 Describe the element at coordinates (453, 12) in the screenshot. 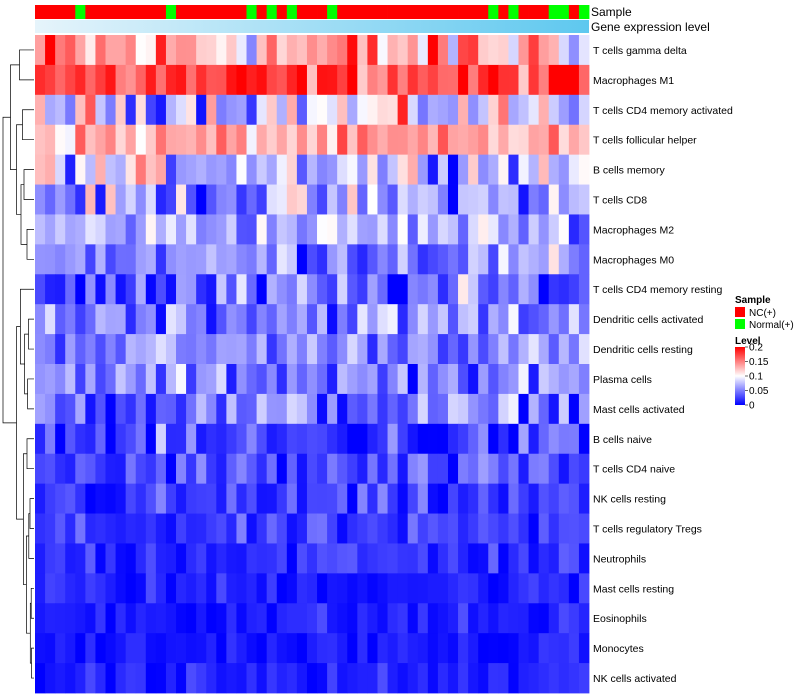

I see `sample-annotation-cell` at that location.